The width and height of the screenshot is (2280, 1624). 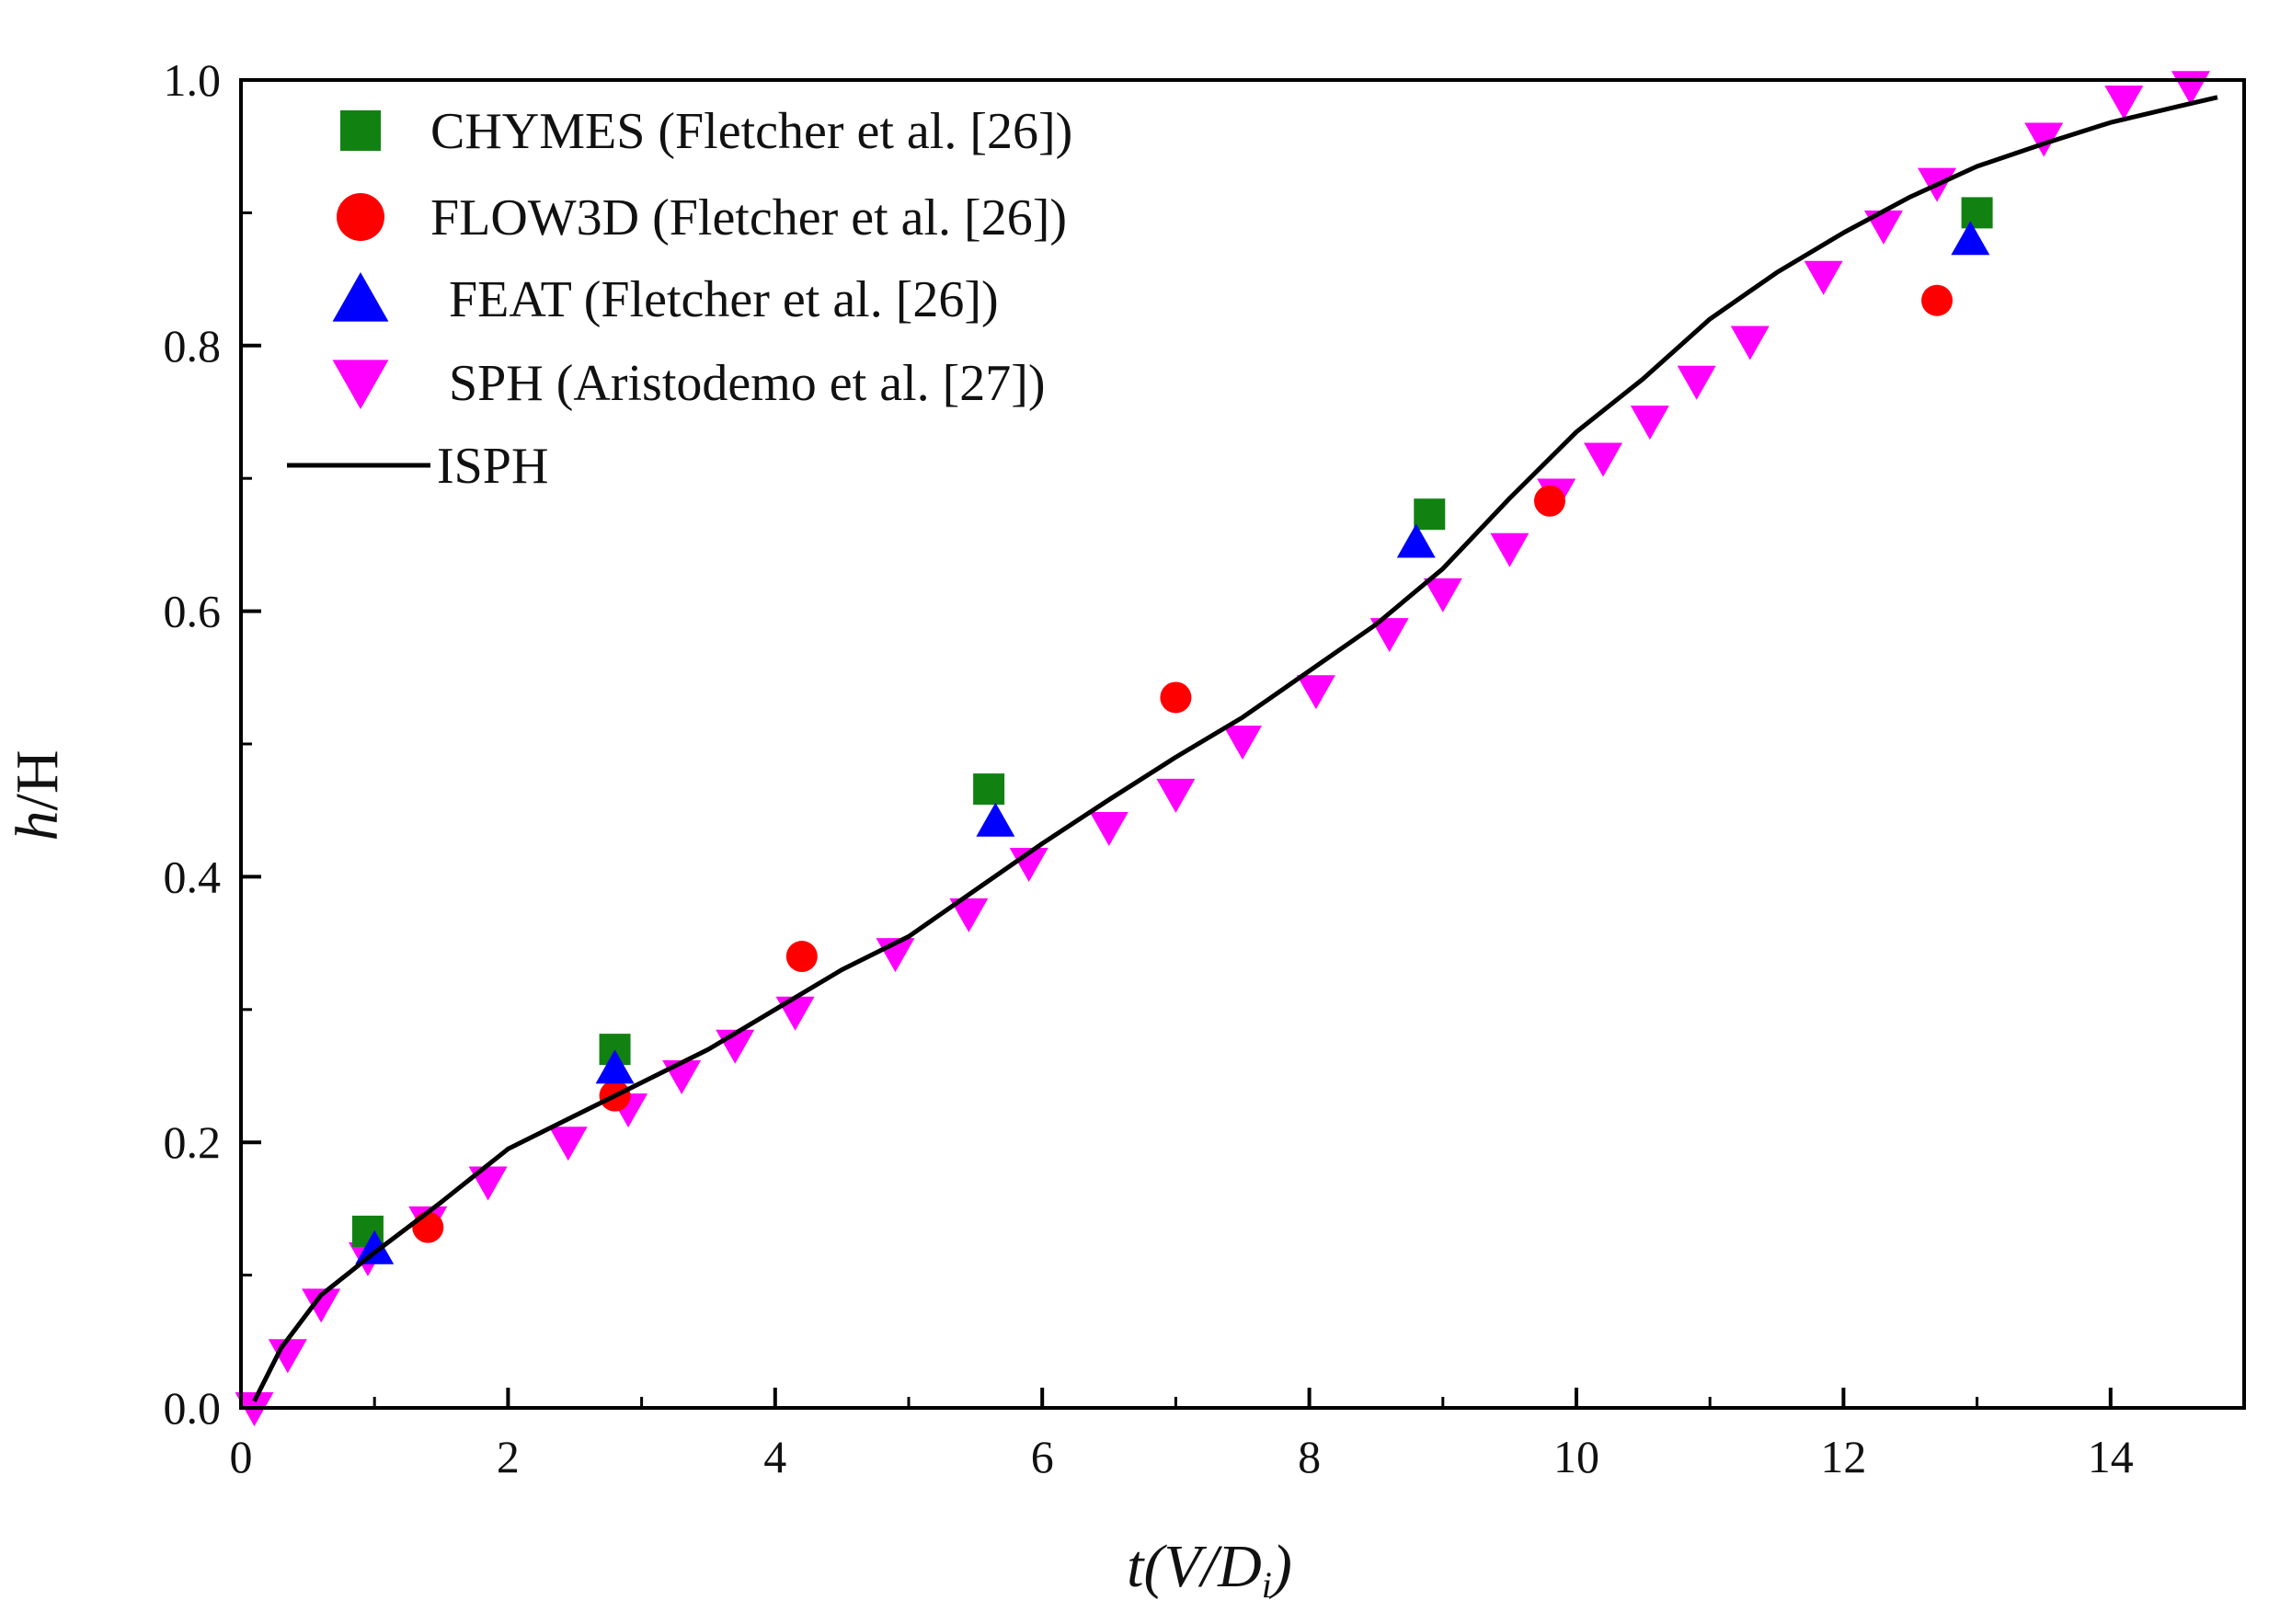 What do you see at coordinates (492, 466) in the screenshot?
I see `legend-label: ISPH` at bounding box center [492, 466].